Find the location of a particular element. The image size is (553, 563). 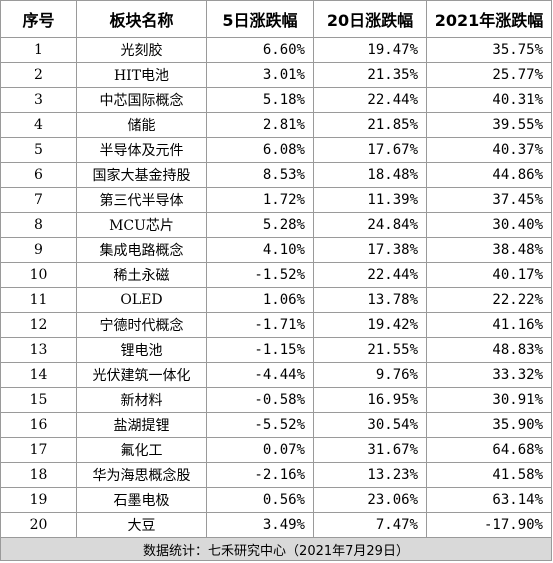

row-2021-change: 40.31% is located at coordinates (489, 100).